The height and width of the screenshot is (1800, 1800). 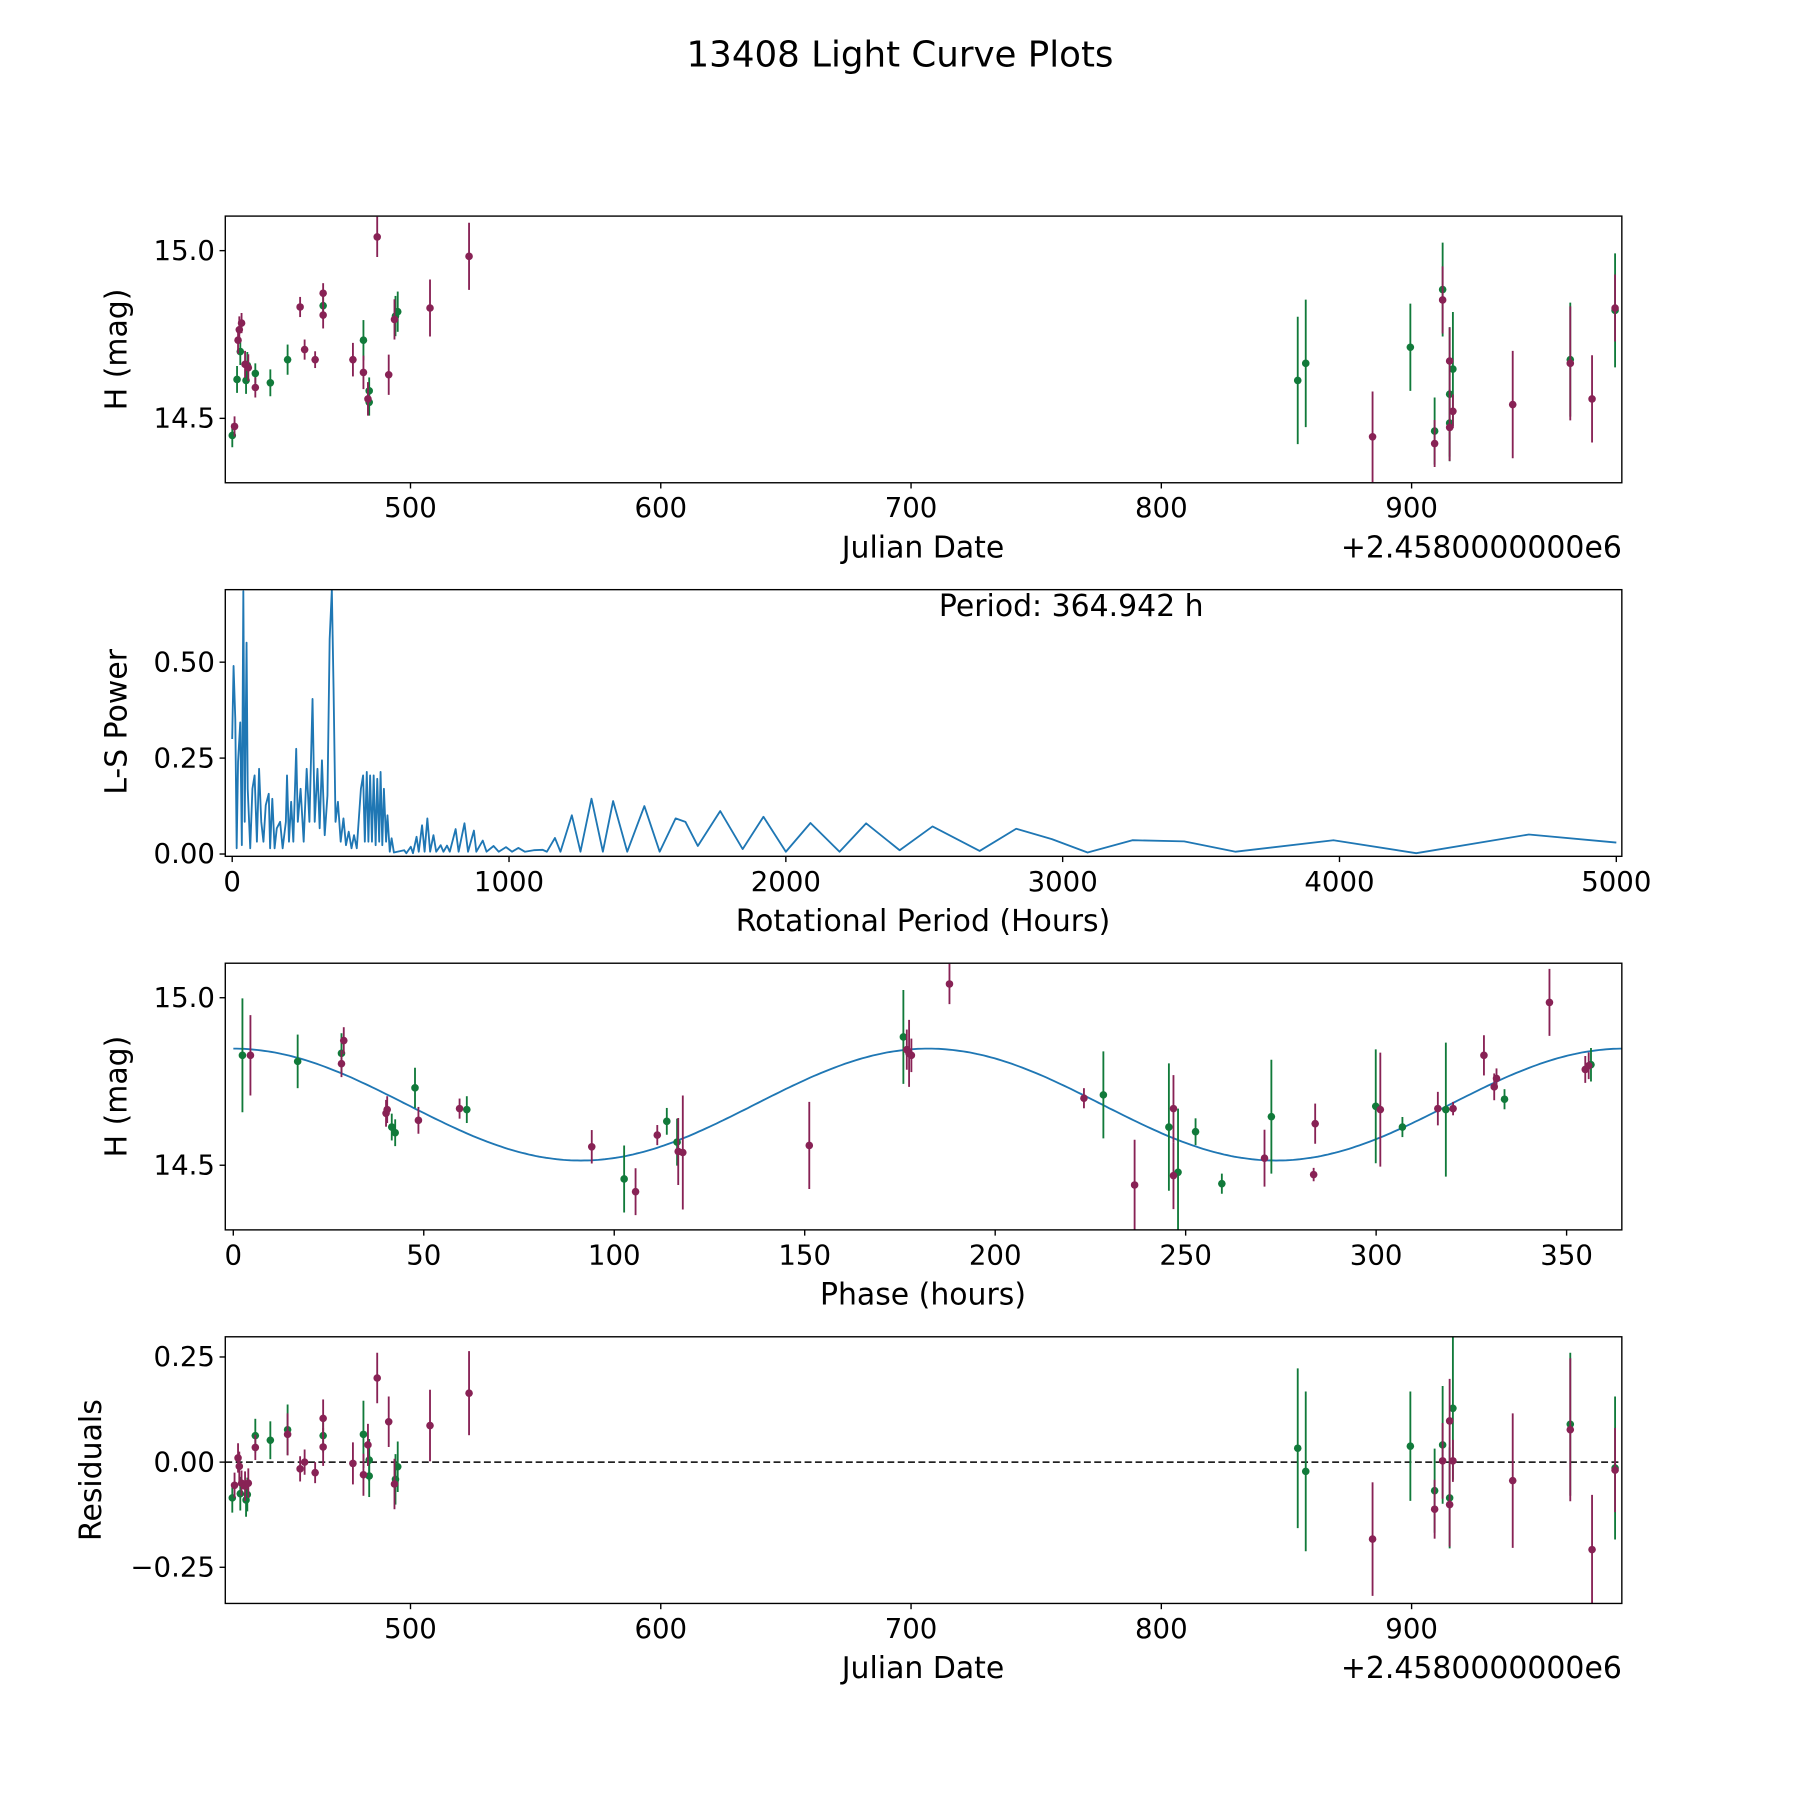 I want to click on y-tick-label: 15.0, so click(x=184, y=997).